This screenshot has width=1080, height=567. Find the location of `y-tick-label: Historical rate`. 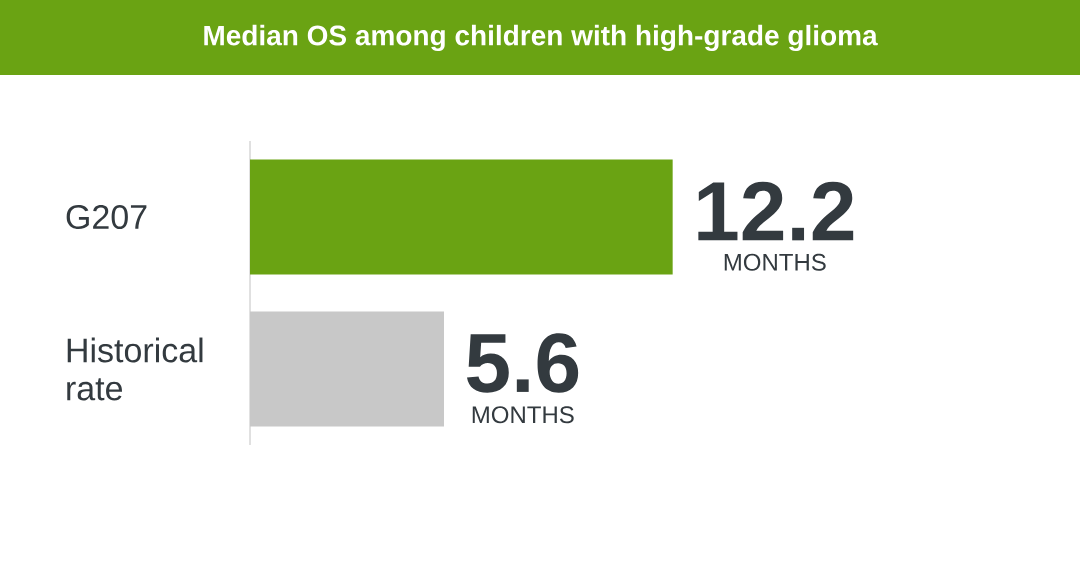

y-tick-label: Historical rate is located at coordinates (135, 369).